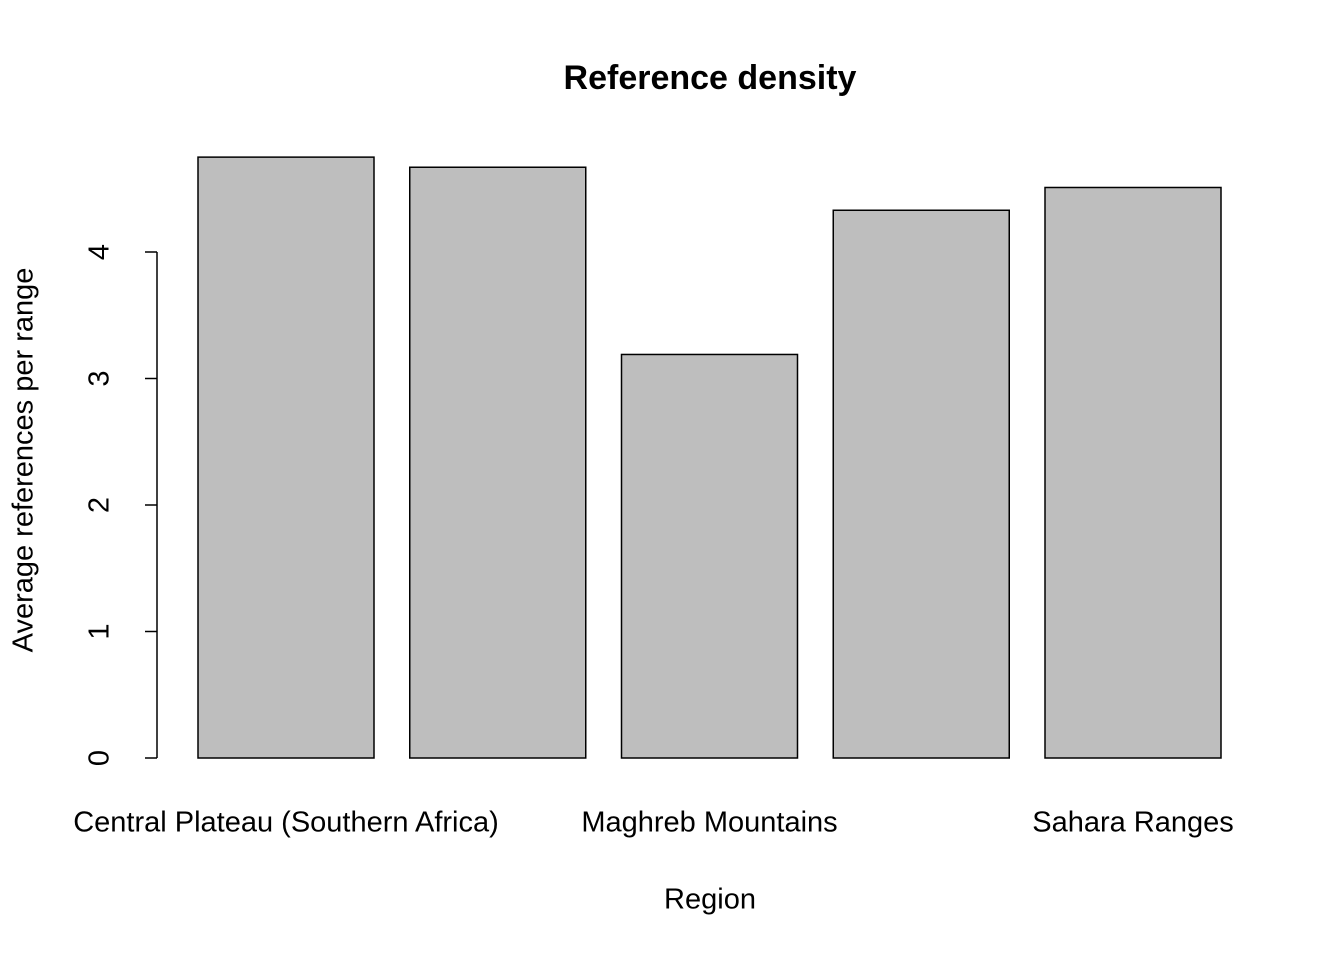  Describe the element at coordinates (100, 252) in the screenshot. I see `y-tick-label: 4` at that location.